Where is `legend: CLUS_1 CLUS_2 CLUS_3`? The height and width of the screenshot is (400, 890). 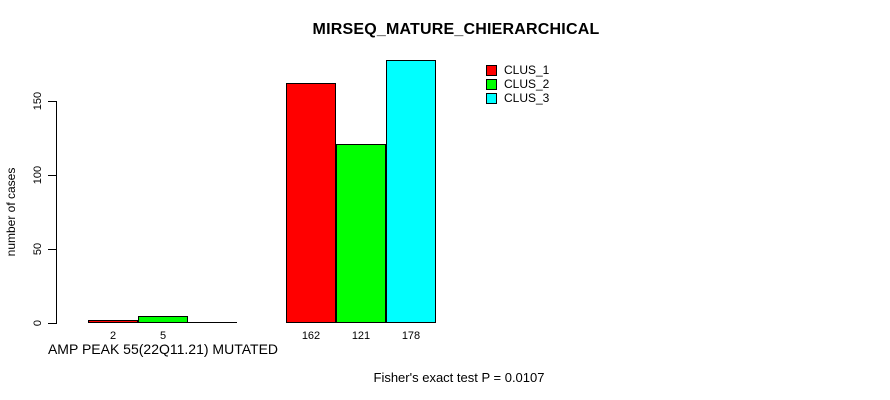
legend: CLUS_1 CLUS_2 CLUS_3 is located at coordinates (517, 84).